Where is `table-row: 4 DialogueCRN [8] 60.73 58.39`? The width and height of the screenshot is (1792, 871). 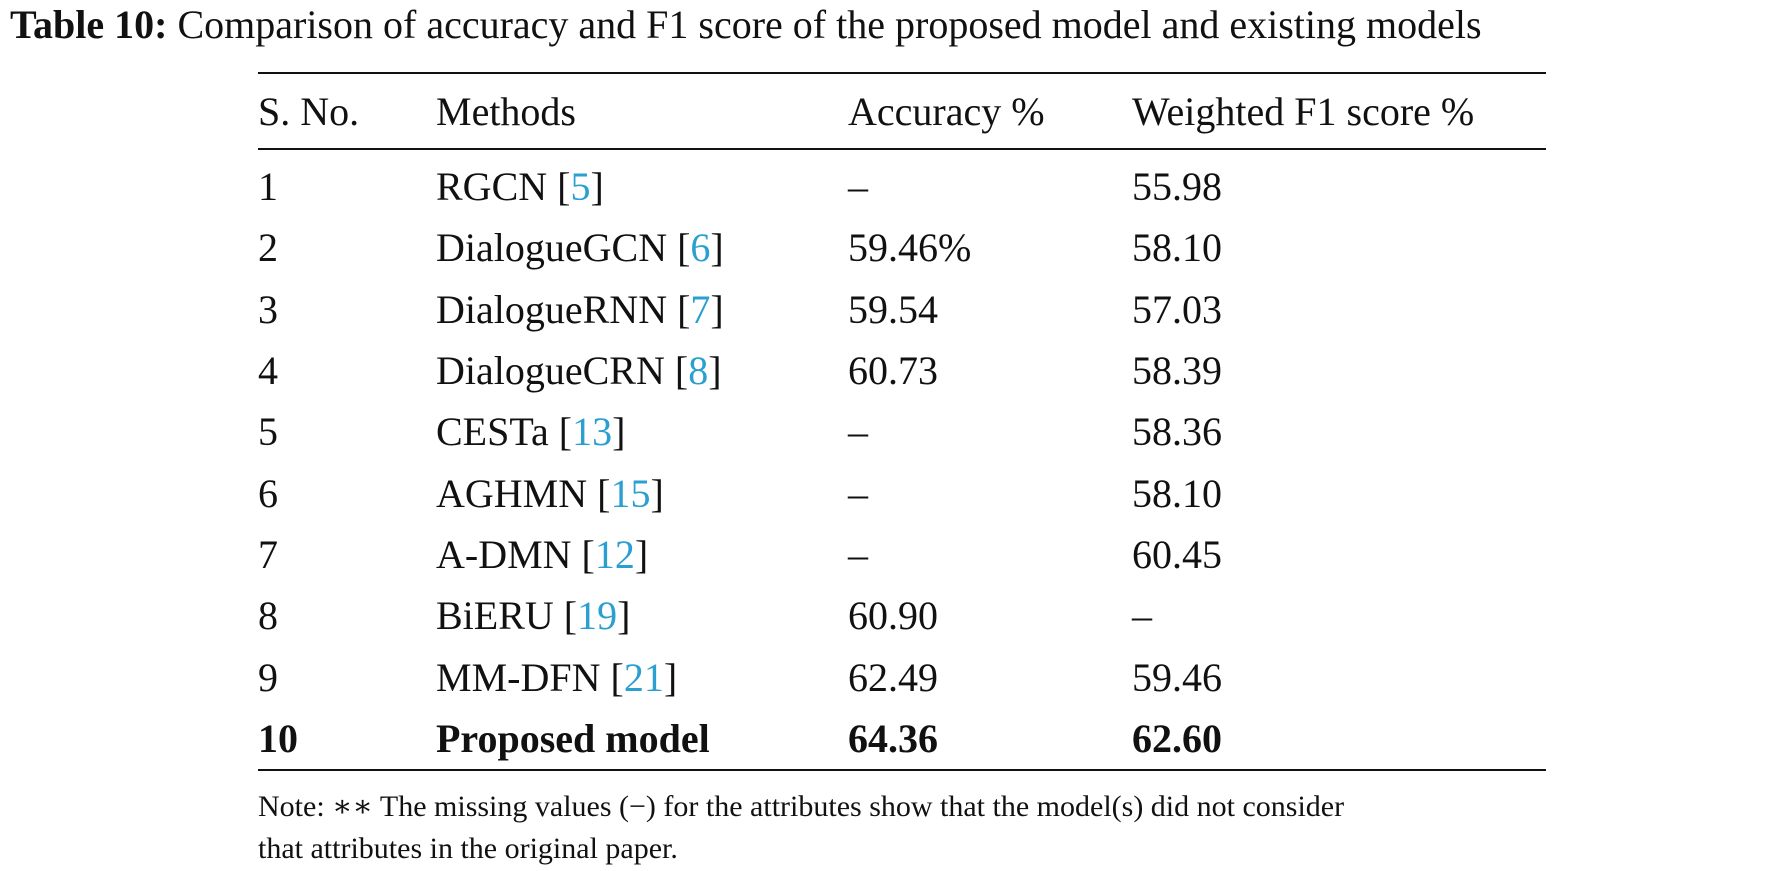
table-row: 4 DialogueCRN [8] 60.73 58.39 is located at coordinates (902, 370).